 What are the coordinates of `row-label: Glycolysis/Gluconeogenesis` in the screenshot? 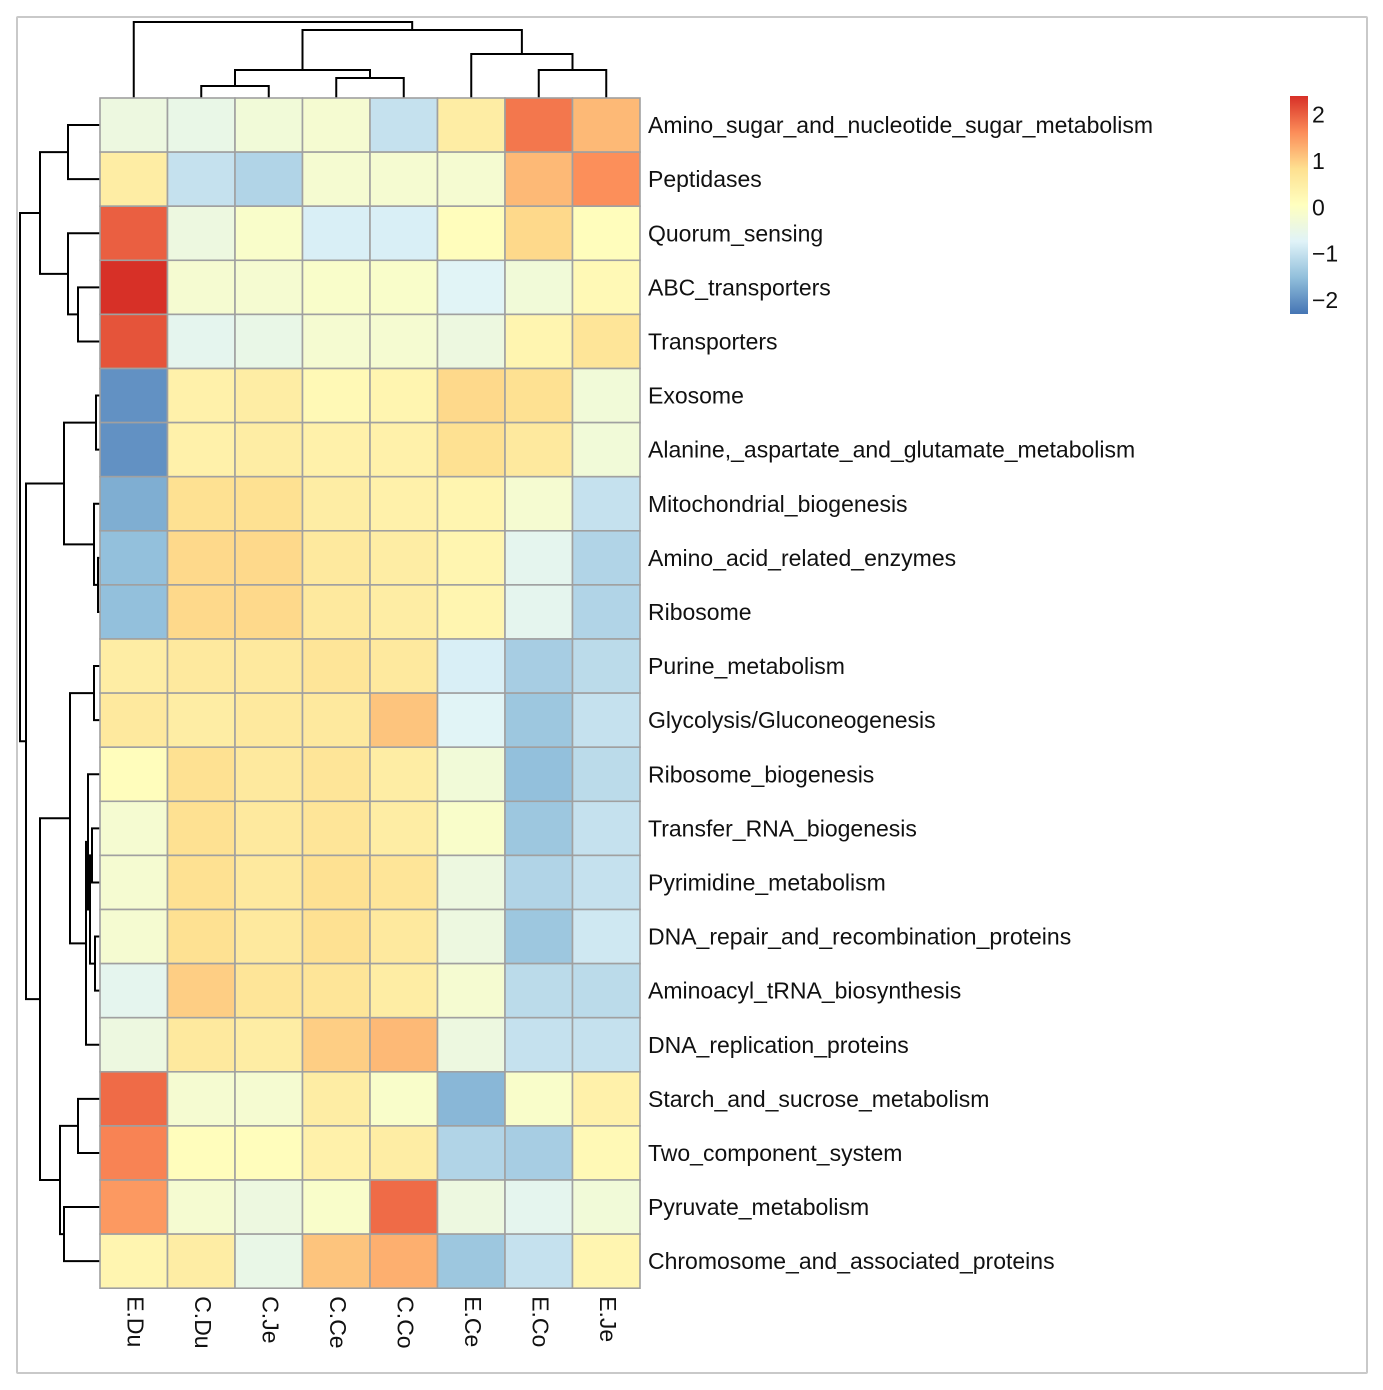 It's located at (792, 720).